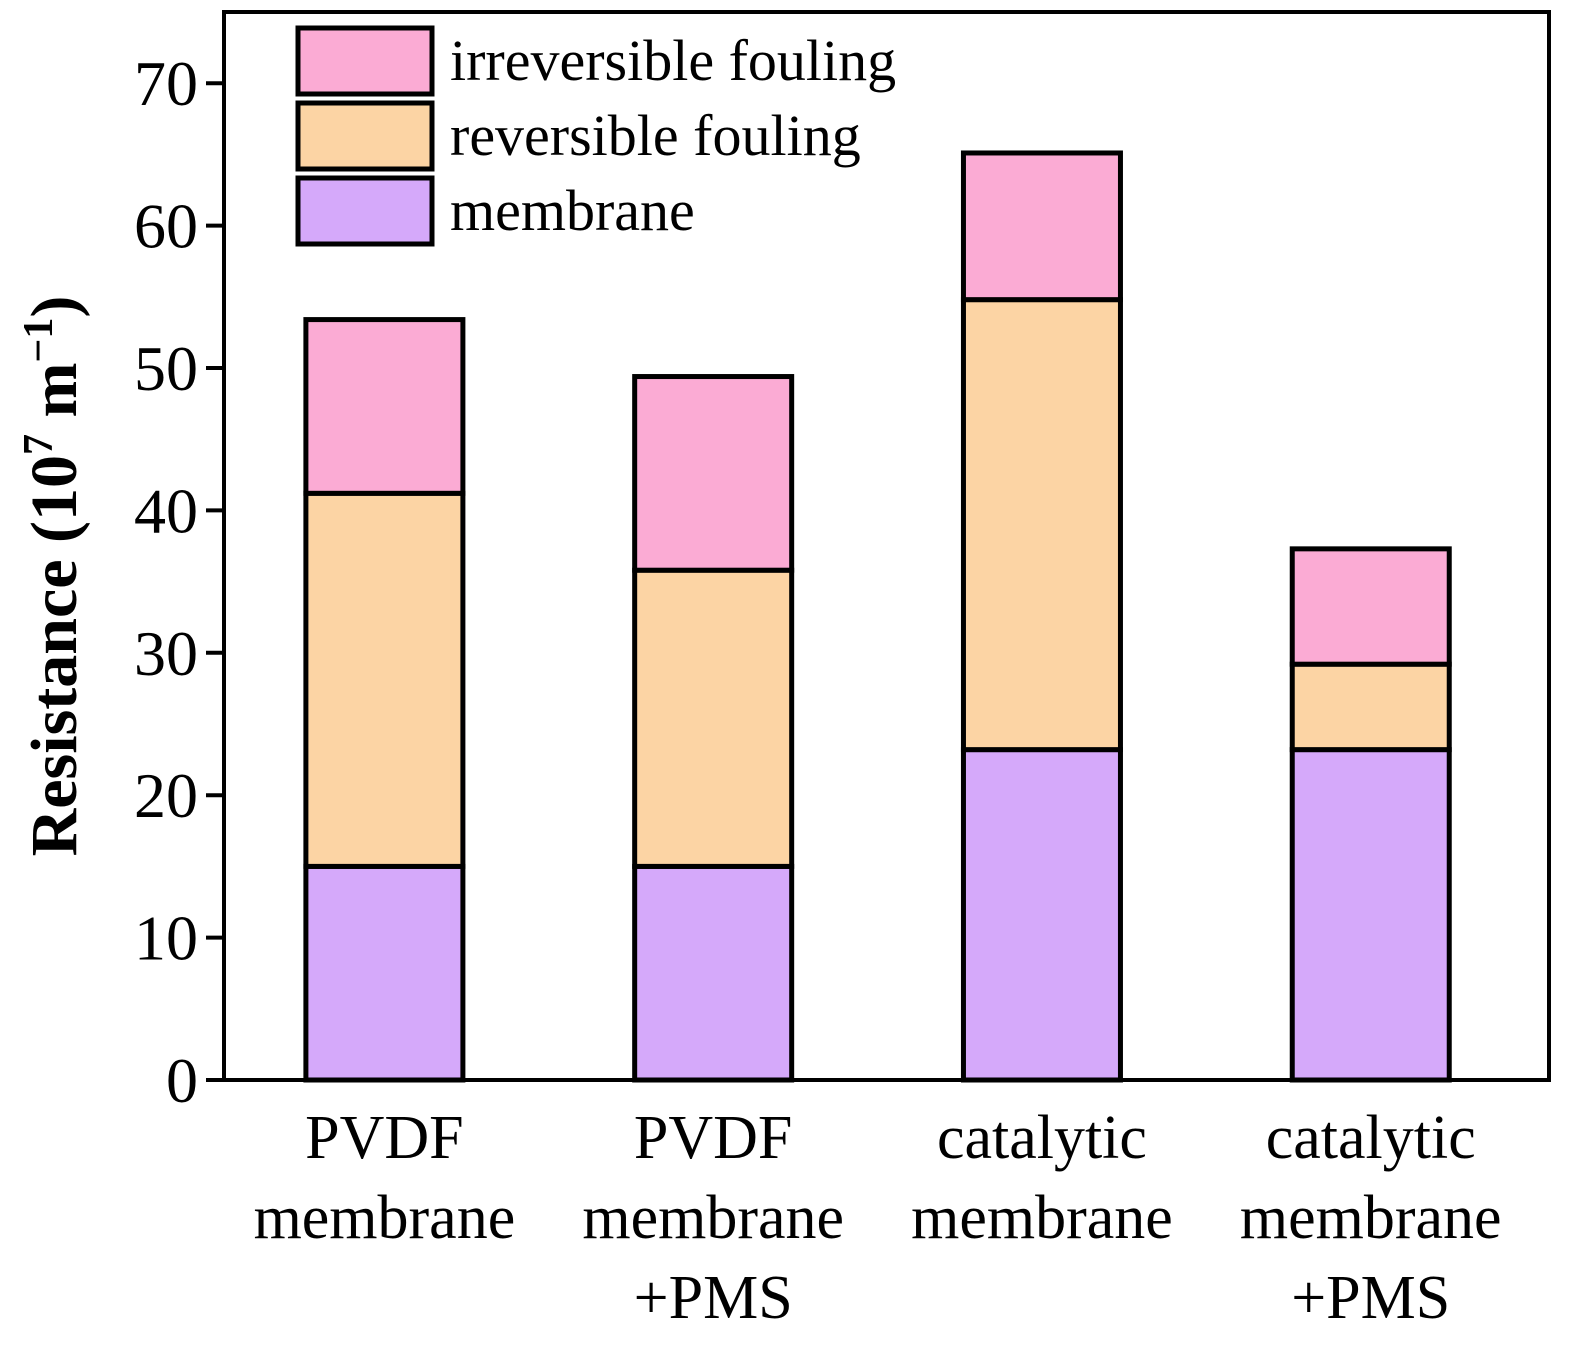 The height and width of the screenshot is (1368, 1593). What do you see at coordinates (1042, 1178) in the screenshot?
I see `x-category-label: catalytic membrane` at bounding box center [1042, 1178].